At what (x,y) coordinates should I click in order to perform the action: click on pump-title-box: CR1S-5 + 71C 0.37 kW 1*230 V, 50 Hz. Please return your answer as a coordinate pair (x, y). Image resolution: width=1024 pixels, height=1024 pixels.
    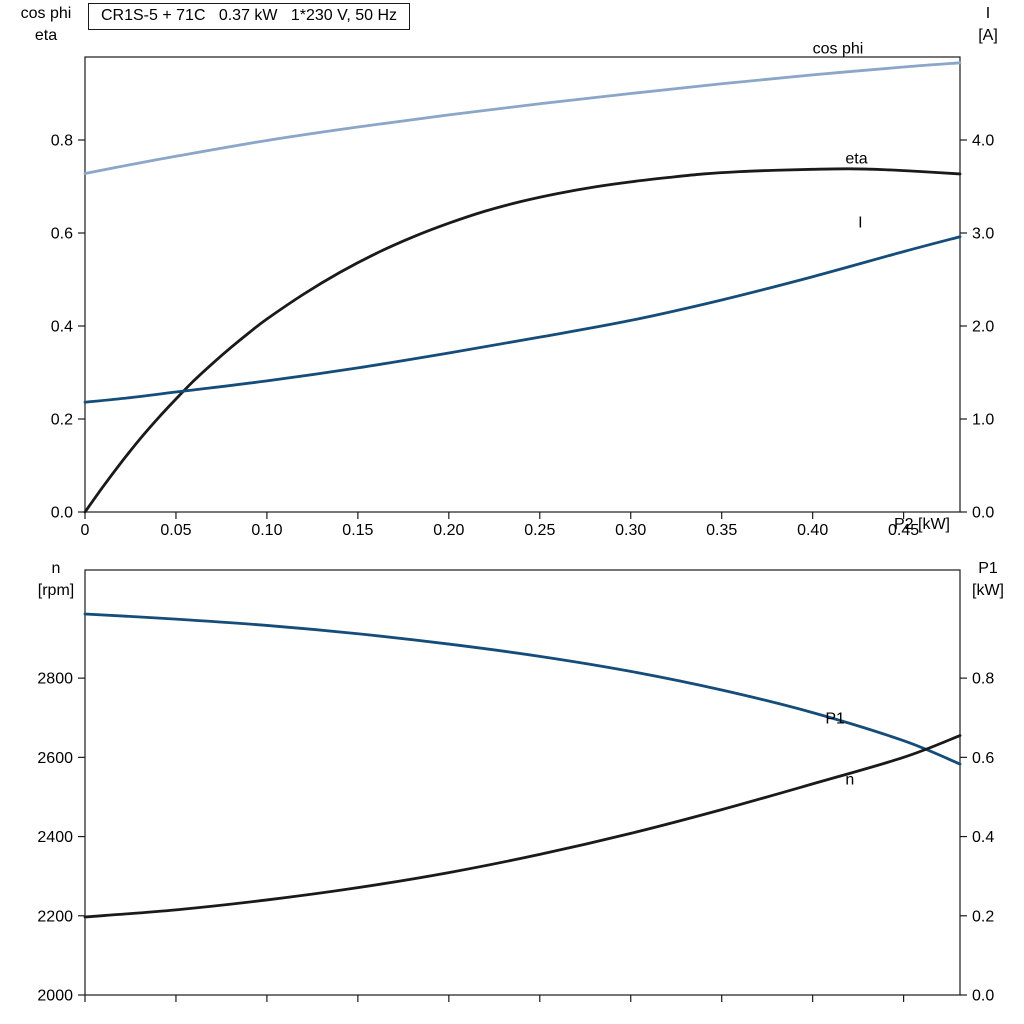
    Looking at the image, I should click on (249, 16).